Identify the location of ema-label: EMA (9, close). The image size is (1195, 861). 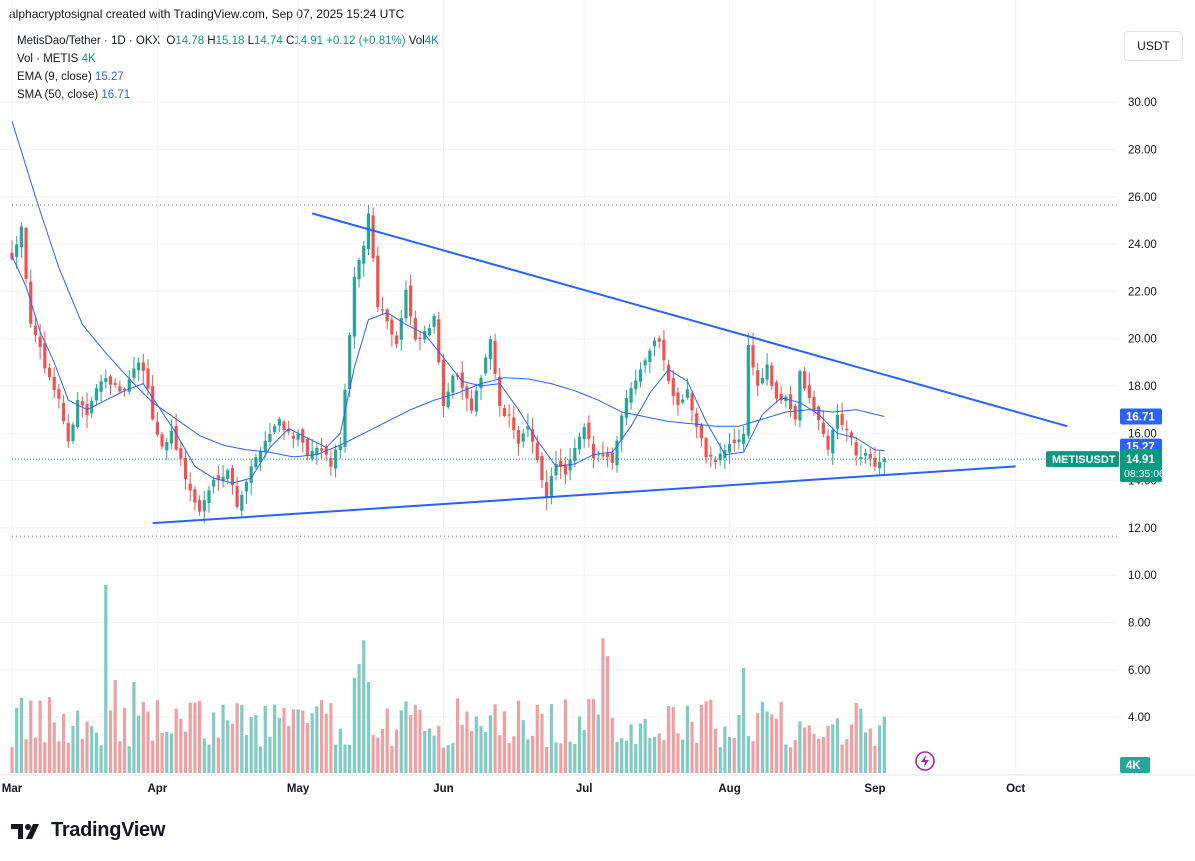
(54, 77).